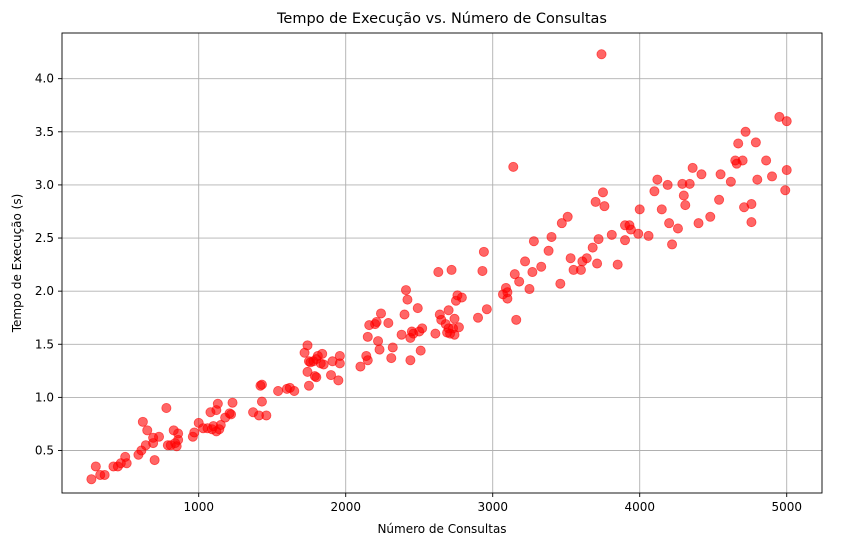 This screenshot has width=846, height=546. I want to click on y-axis-label: Tempo de Execução (s), so click(17, 264).